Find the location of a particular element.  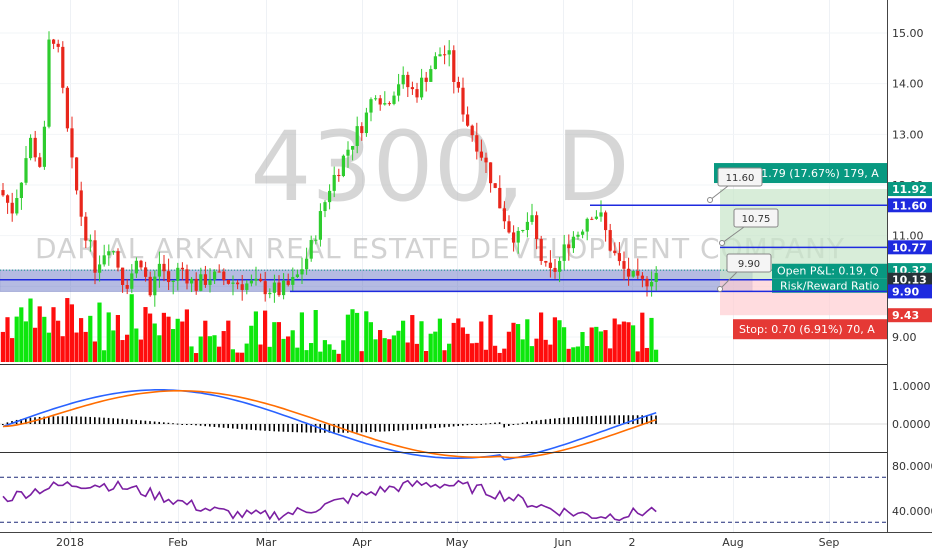

time-axis: 2018 Feb Mar Apr May Jun 2 Aug Sep is located at coordinates (466, 541).